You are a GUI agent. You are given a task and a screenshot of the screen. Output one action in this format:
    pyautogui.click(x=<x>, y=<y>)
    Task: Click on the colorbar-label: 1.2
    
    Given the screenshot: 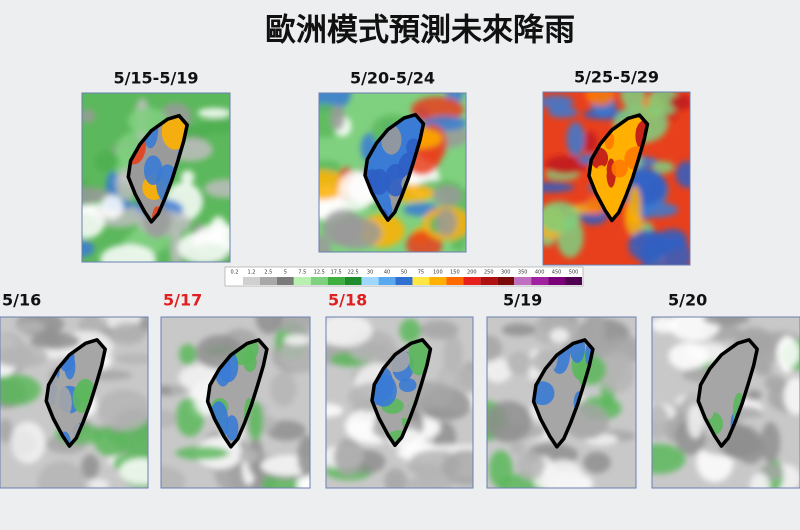 What is the action you would take?
    pyautogui.click(x=251, y=273)
    